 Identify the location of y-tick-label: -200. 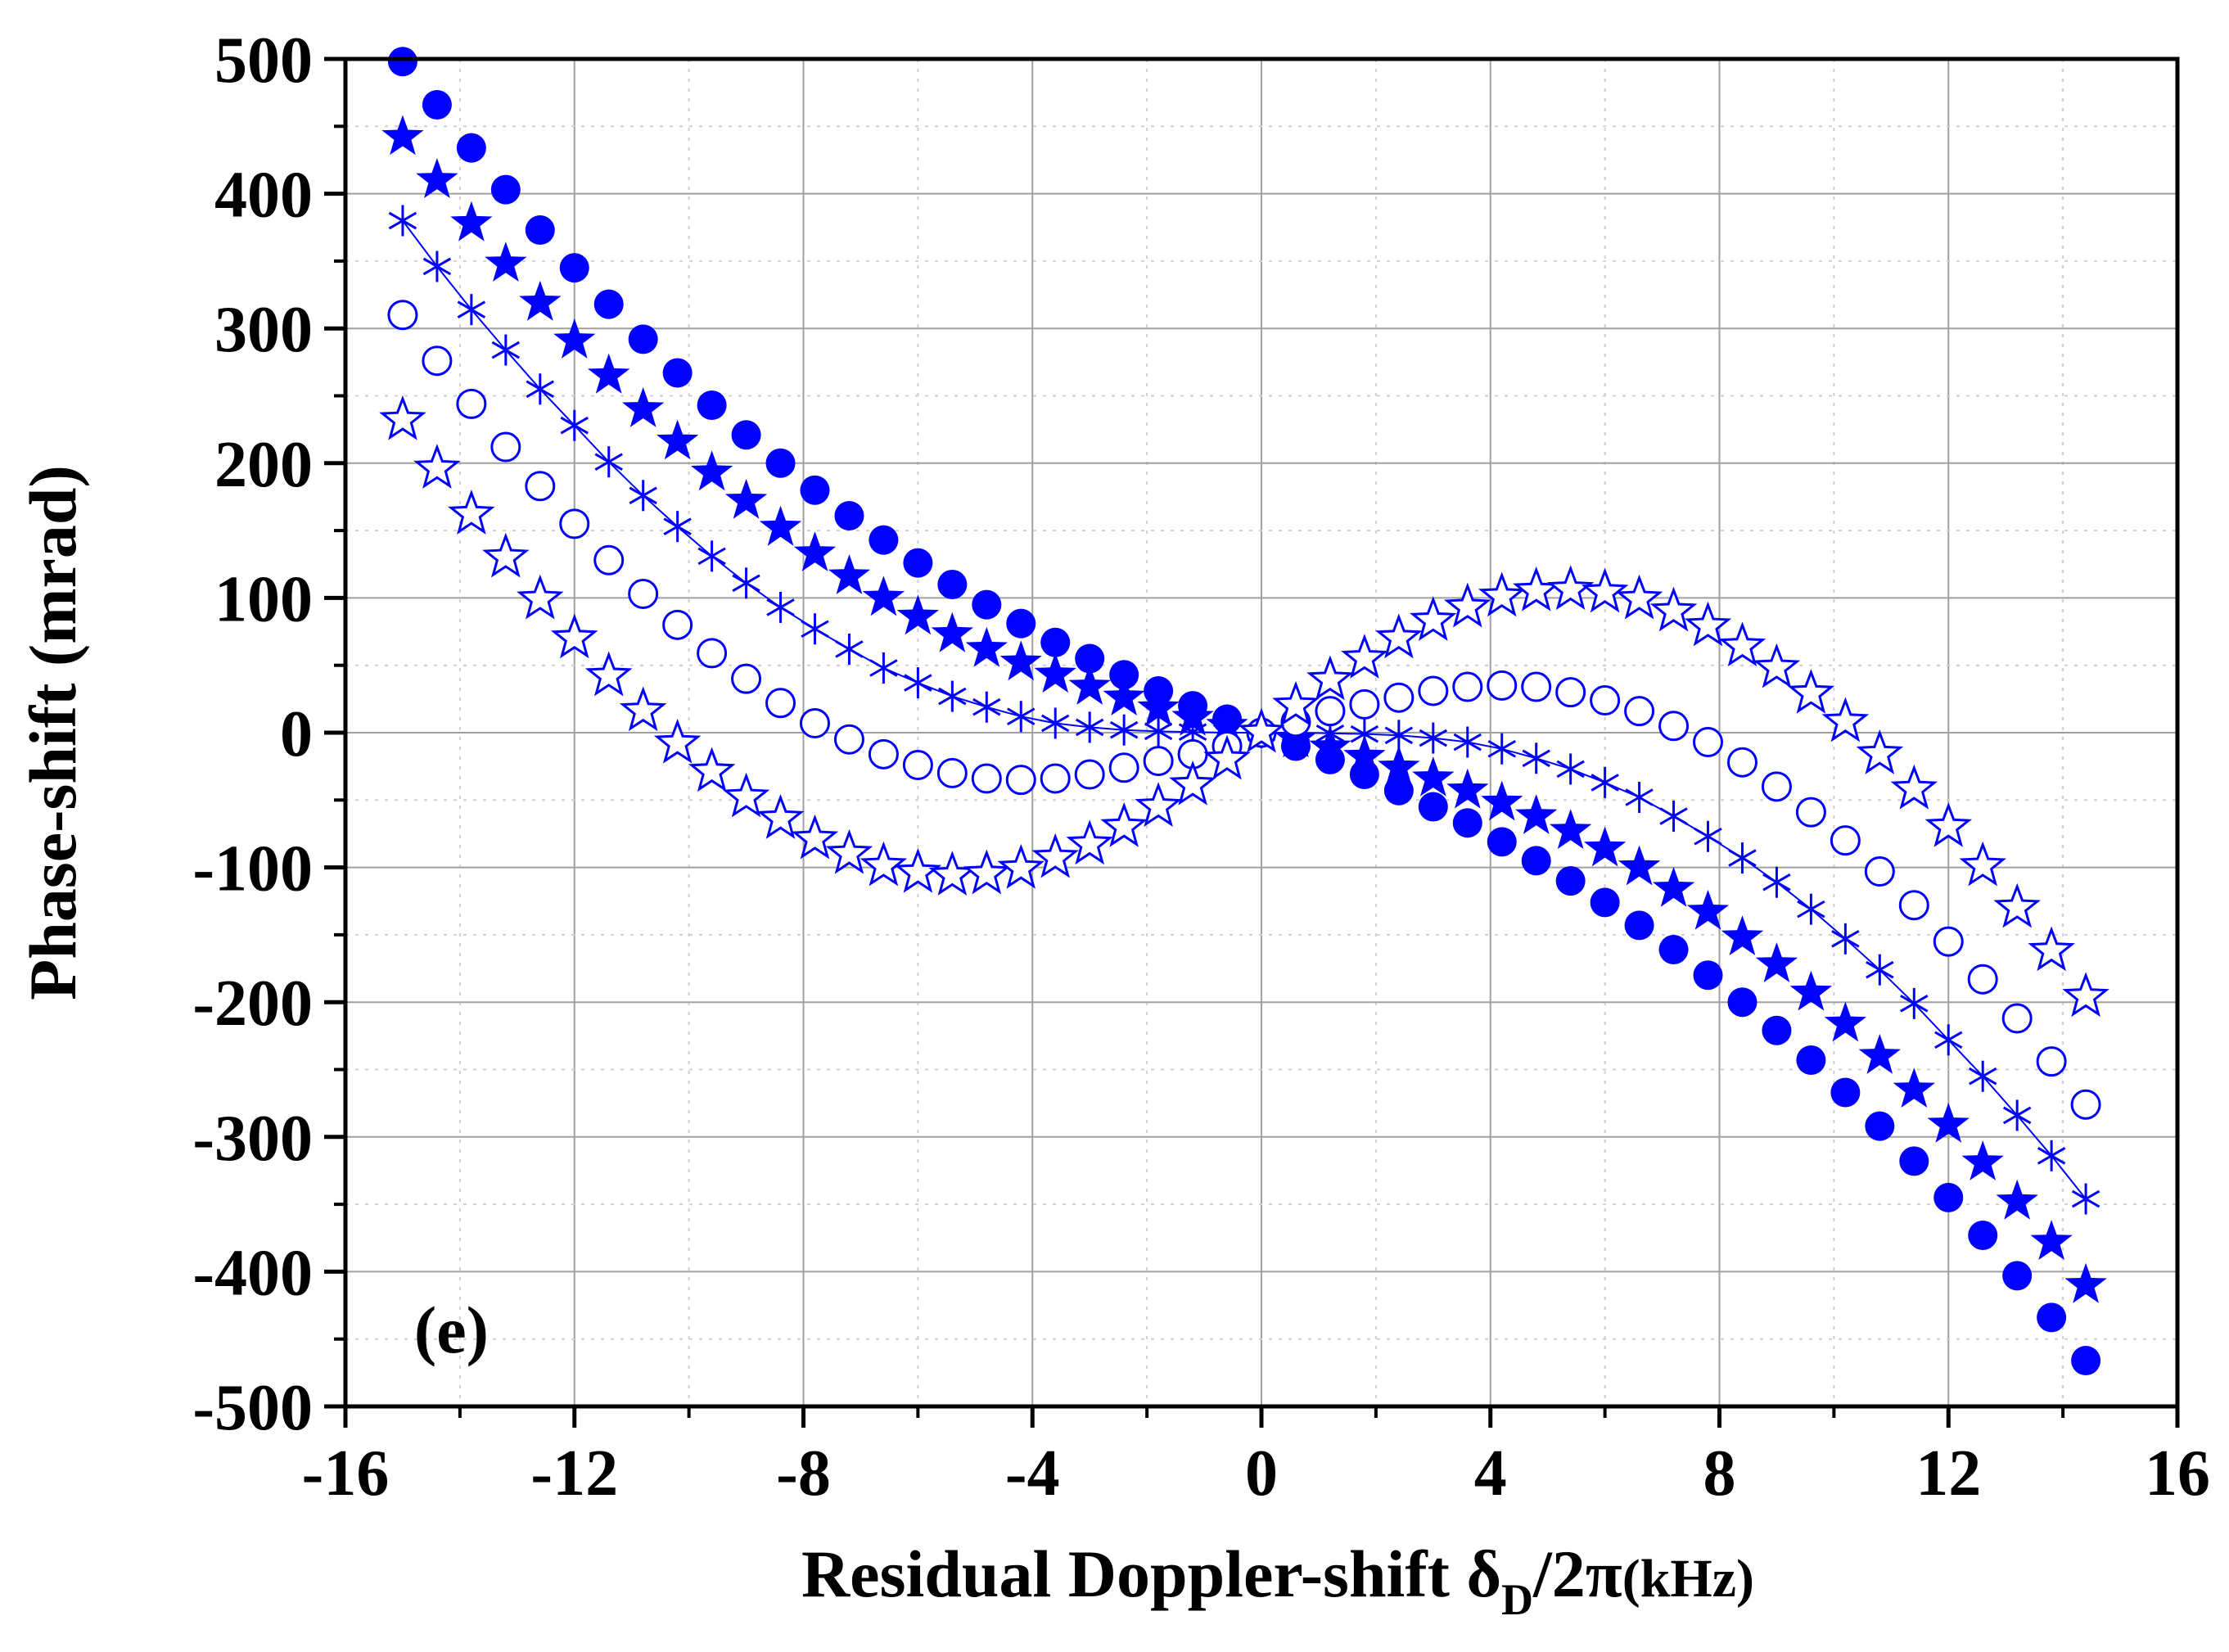
(252, 1004).